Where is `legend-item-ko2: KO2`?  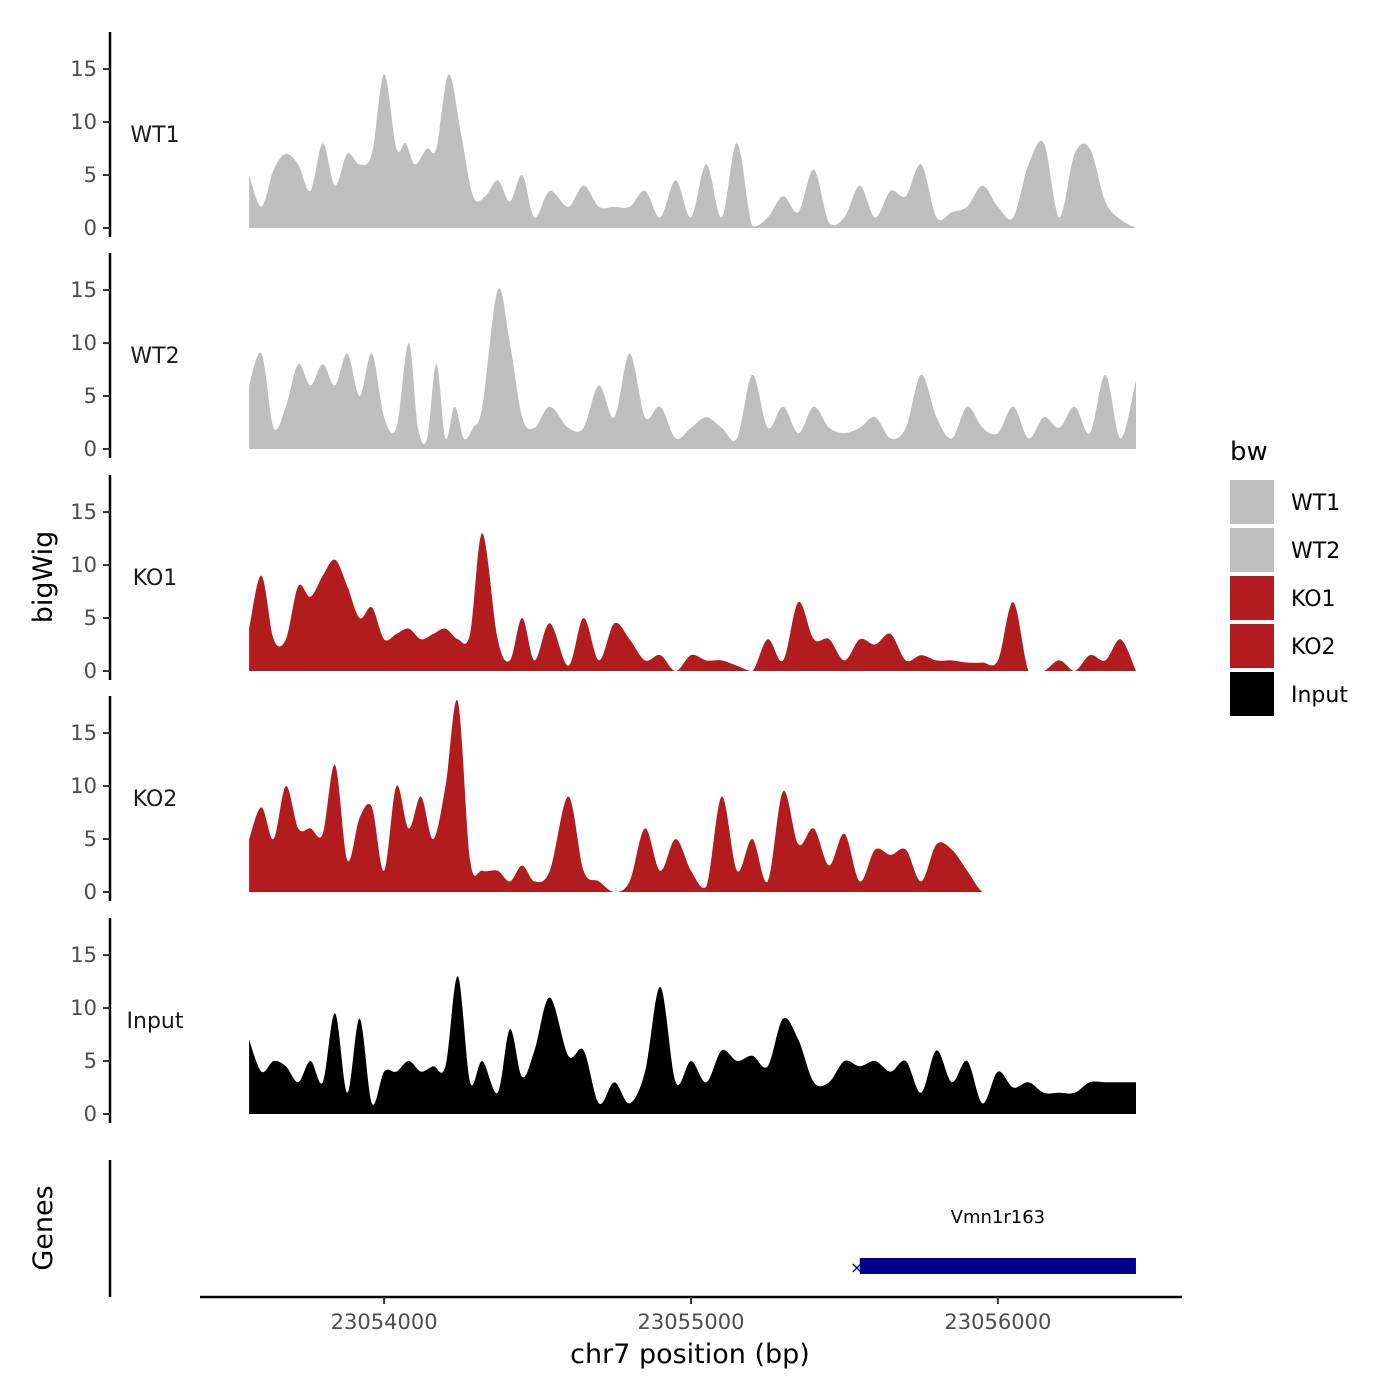 legend-item-ko2: KO2 is located at coordinates (1283, 646).